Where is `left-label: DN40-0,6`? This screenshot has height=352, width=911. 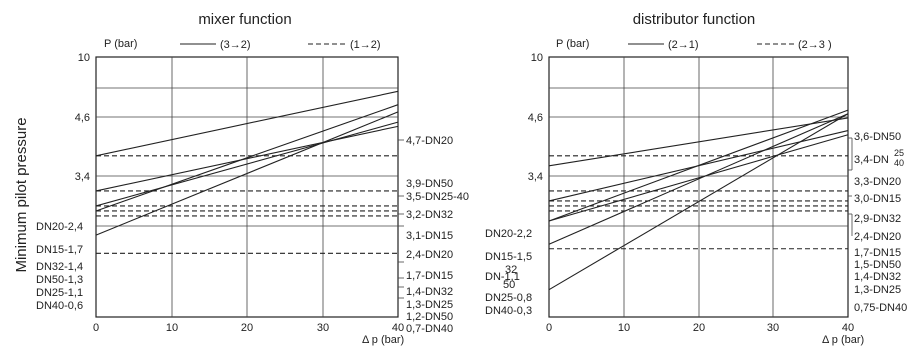
left-label: DN40-0,6 is located at coordinates (59, 306).